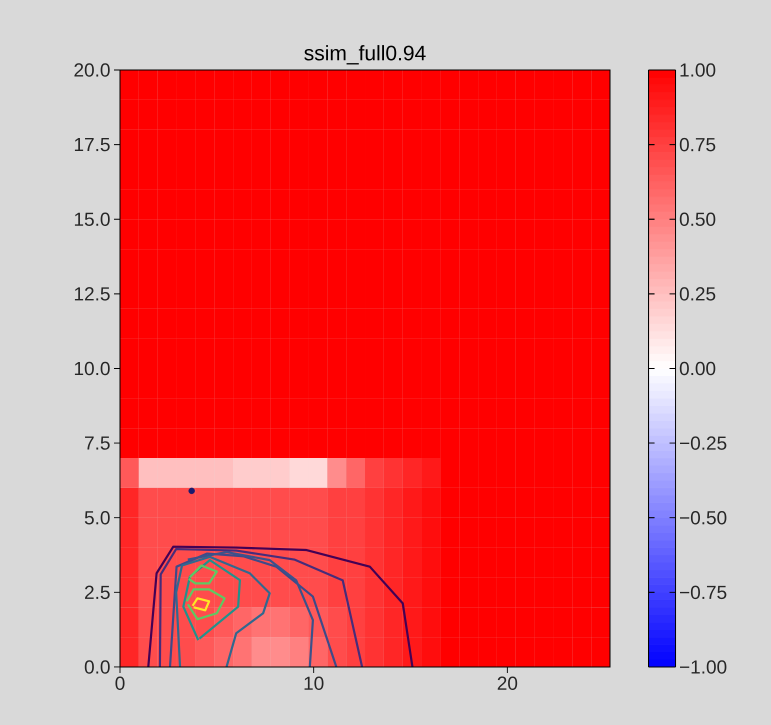 The height and width of the screenshot is (725, 771). What do you see at coordinates (703, 443) in the screenshot?
I see `color-bar-label: −0.25` at bounding box center [703, 443].